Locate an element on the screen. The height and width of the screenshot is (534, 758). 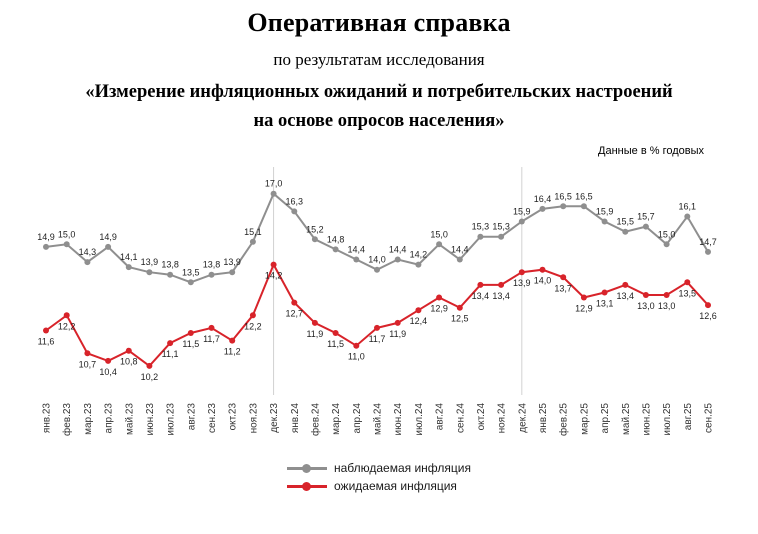
data-label: 15,9 is located at coordinates (605, 212).